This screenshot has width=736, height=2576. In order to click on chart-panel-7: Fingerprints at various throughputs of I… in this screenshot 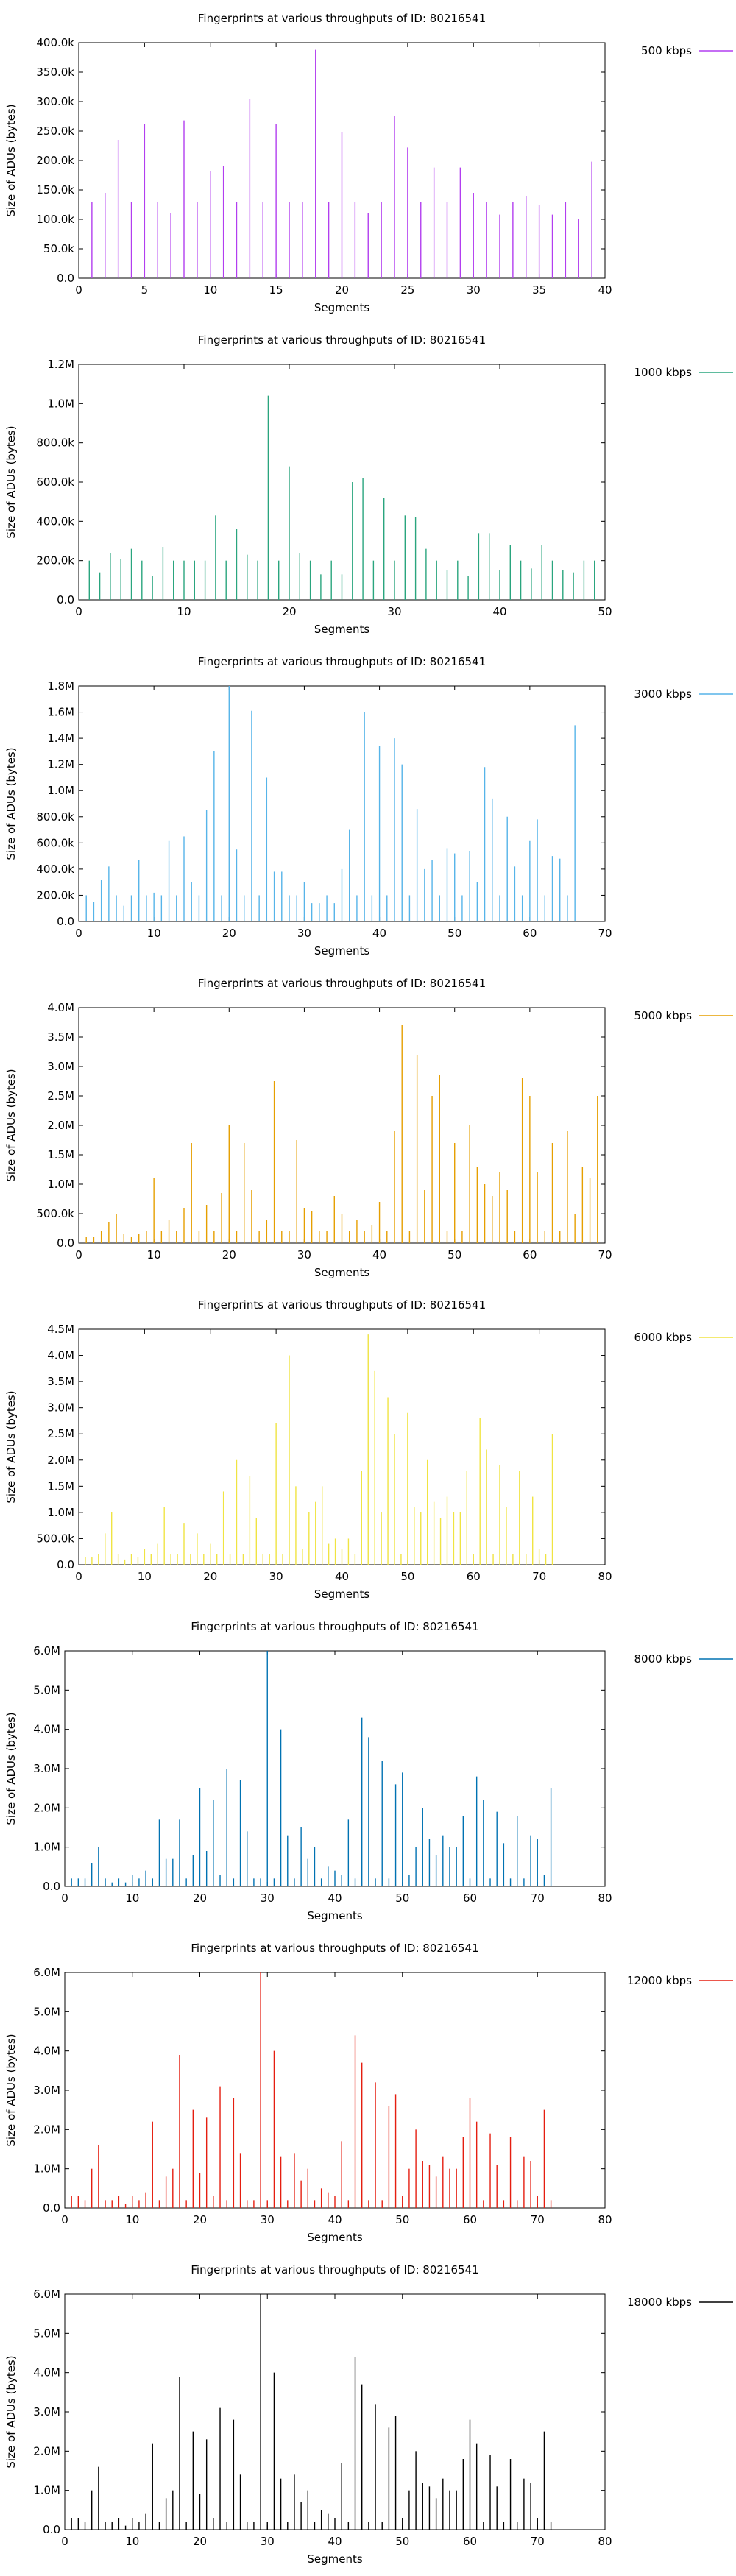, I will do `click(368, 2412)`.